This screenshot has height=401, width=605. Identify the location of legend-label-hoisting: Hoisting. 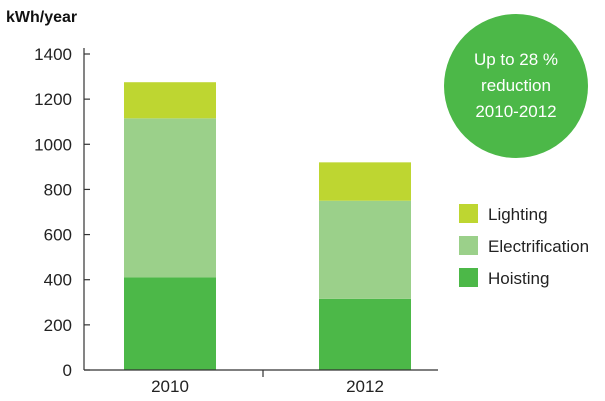
(518, 278).